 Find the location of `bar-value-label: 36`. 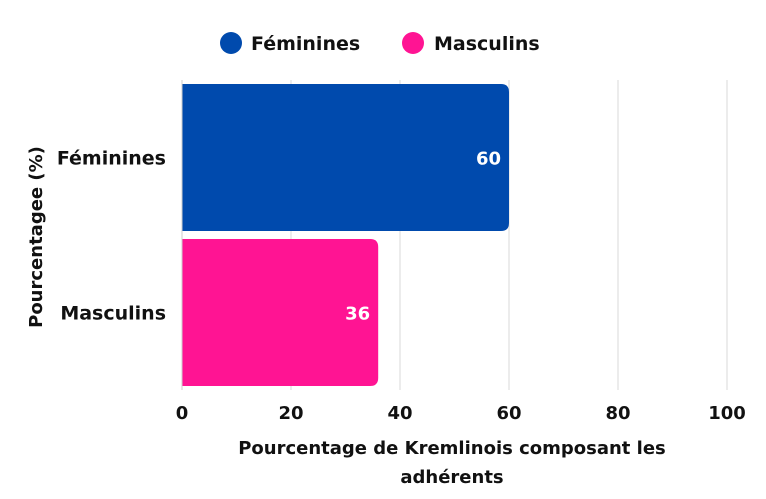

bar-value-label: 36 is located at coordinates (357, 314).